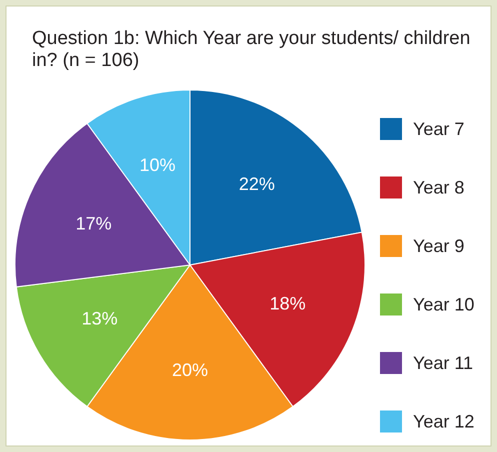 The width and height of the screenshot is (497, 452). What do you see at coordinates (158, 165) in the screenshot?
I see `data-label: 10%` at bounding box center [158, 165].